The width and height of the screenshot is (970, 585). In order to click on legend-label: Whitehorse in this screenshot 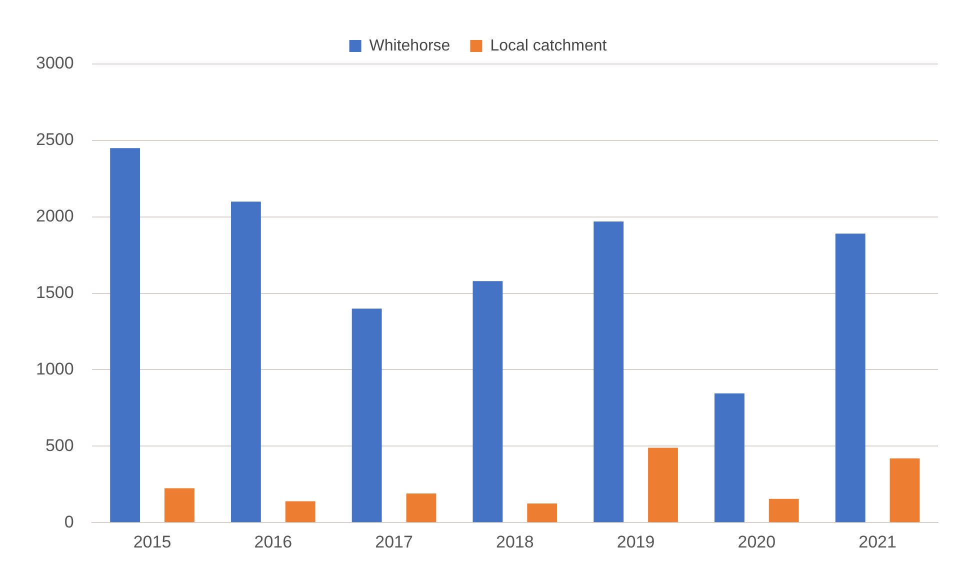, I will do `click(409, 45)`.